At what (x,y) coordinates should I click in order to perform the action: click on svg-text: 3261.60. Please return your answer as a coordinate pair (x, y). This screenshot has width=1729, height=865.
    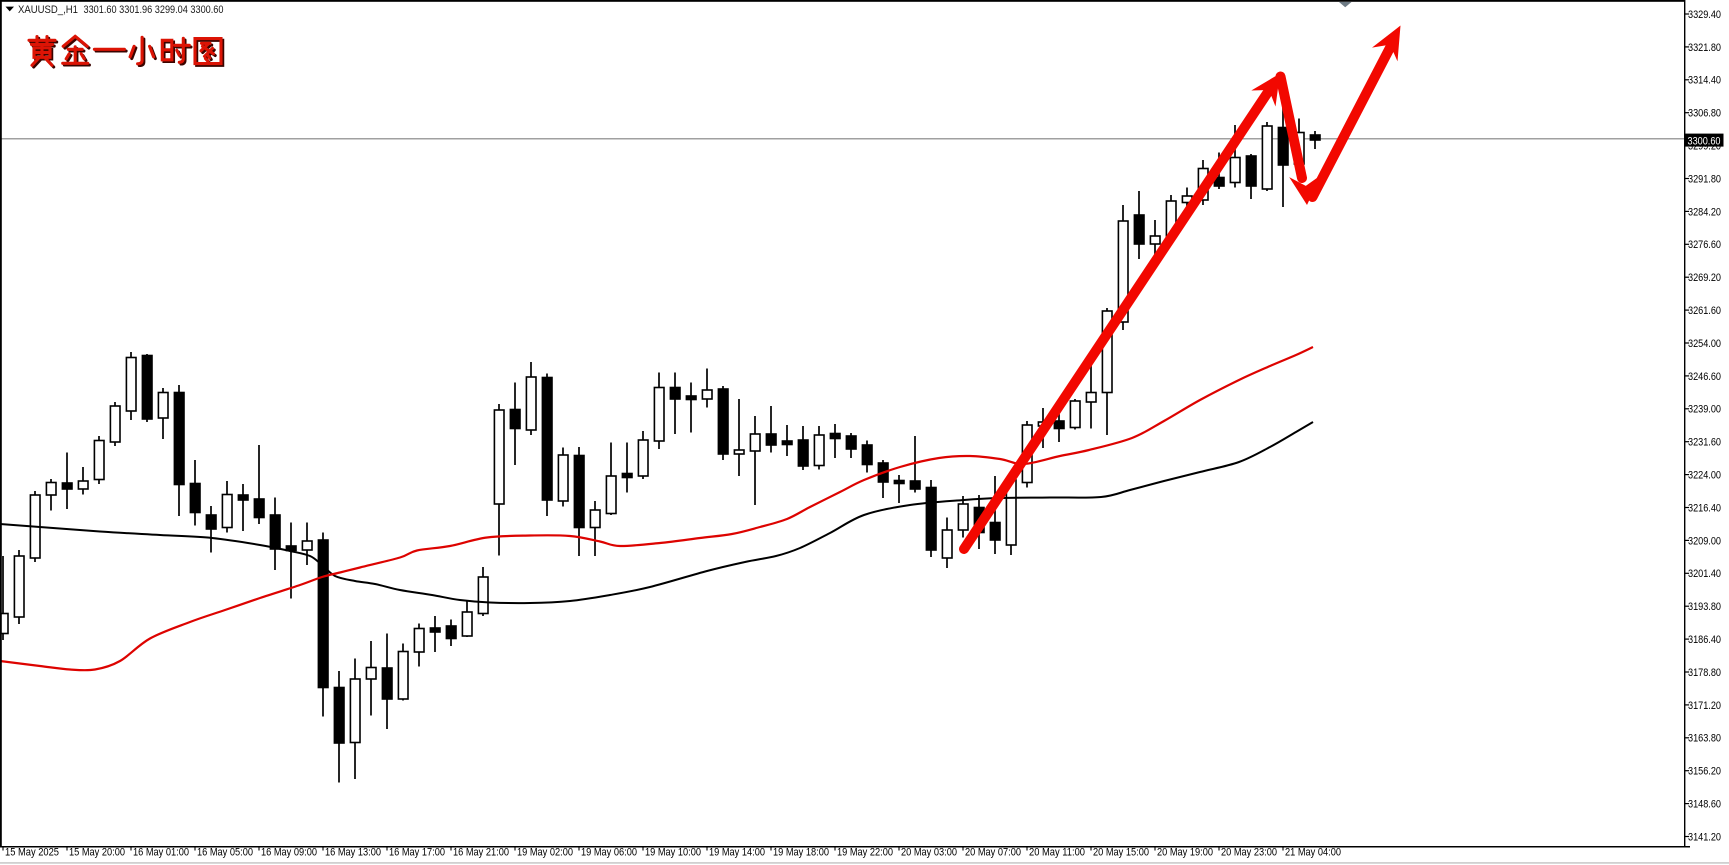
    Looking at the image, I should click on (1704, 311).